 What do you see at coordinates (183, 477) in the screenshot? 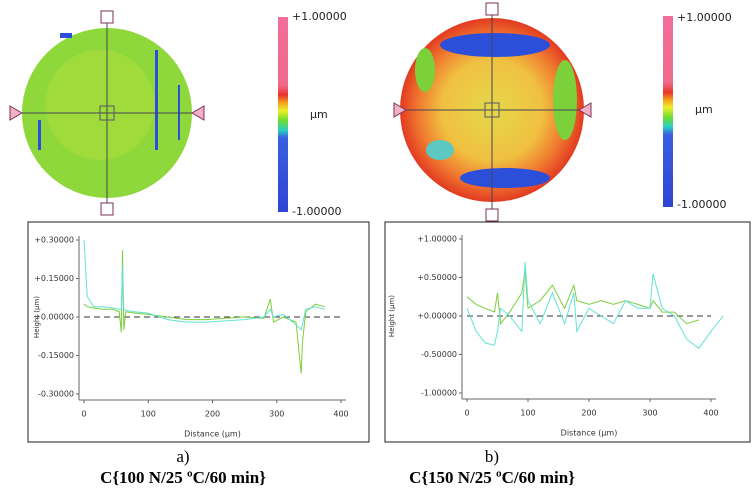
I see `subtitle: C{100 N/25 ºC/60 min}` at bounding box center [183, 477].